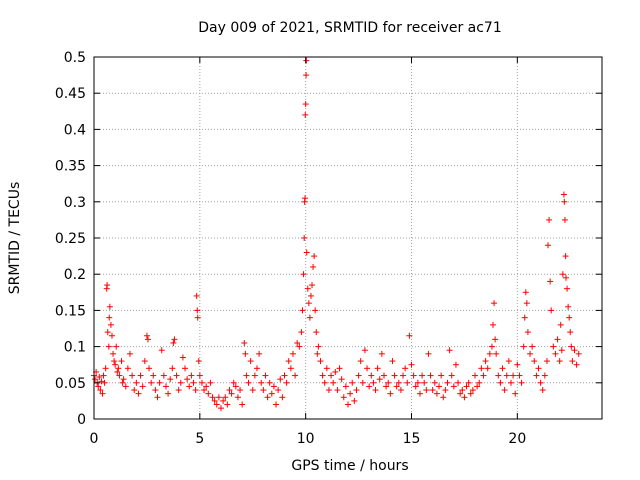 This screenshot has width=640, height=480. Describe the element at coordinates (15, 238) in the screenshot. I see `y-axis-label: SRMTID / TECUs` at that location.